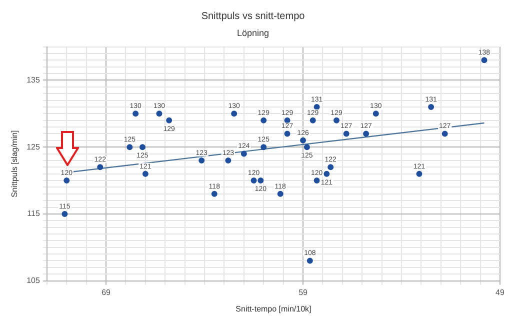 The width and height of the screenshot is (512, 322). Describe the element at coordinates (253, 33) in the screenshot. I see `chart-subtitle: Löpning` at that location.